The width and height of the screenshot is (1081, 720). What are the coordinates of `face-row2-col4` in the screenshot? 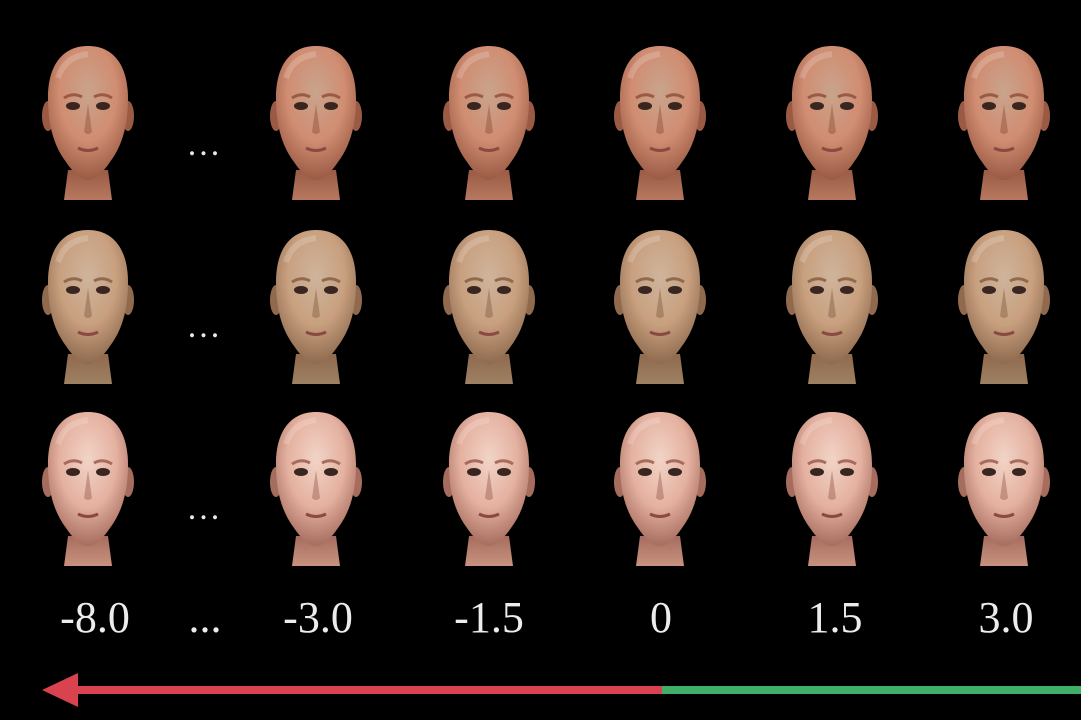 It's located at (660, 306).